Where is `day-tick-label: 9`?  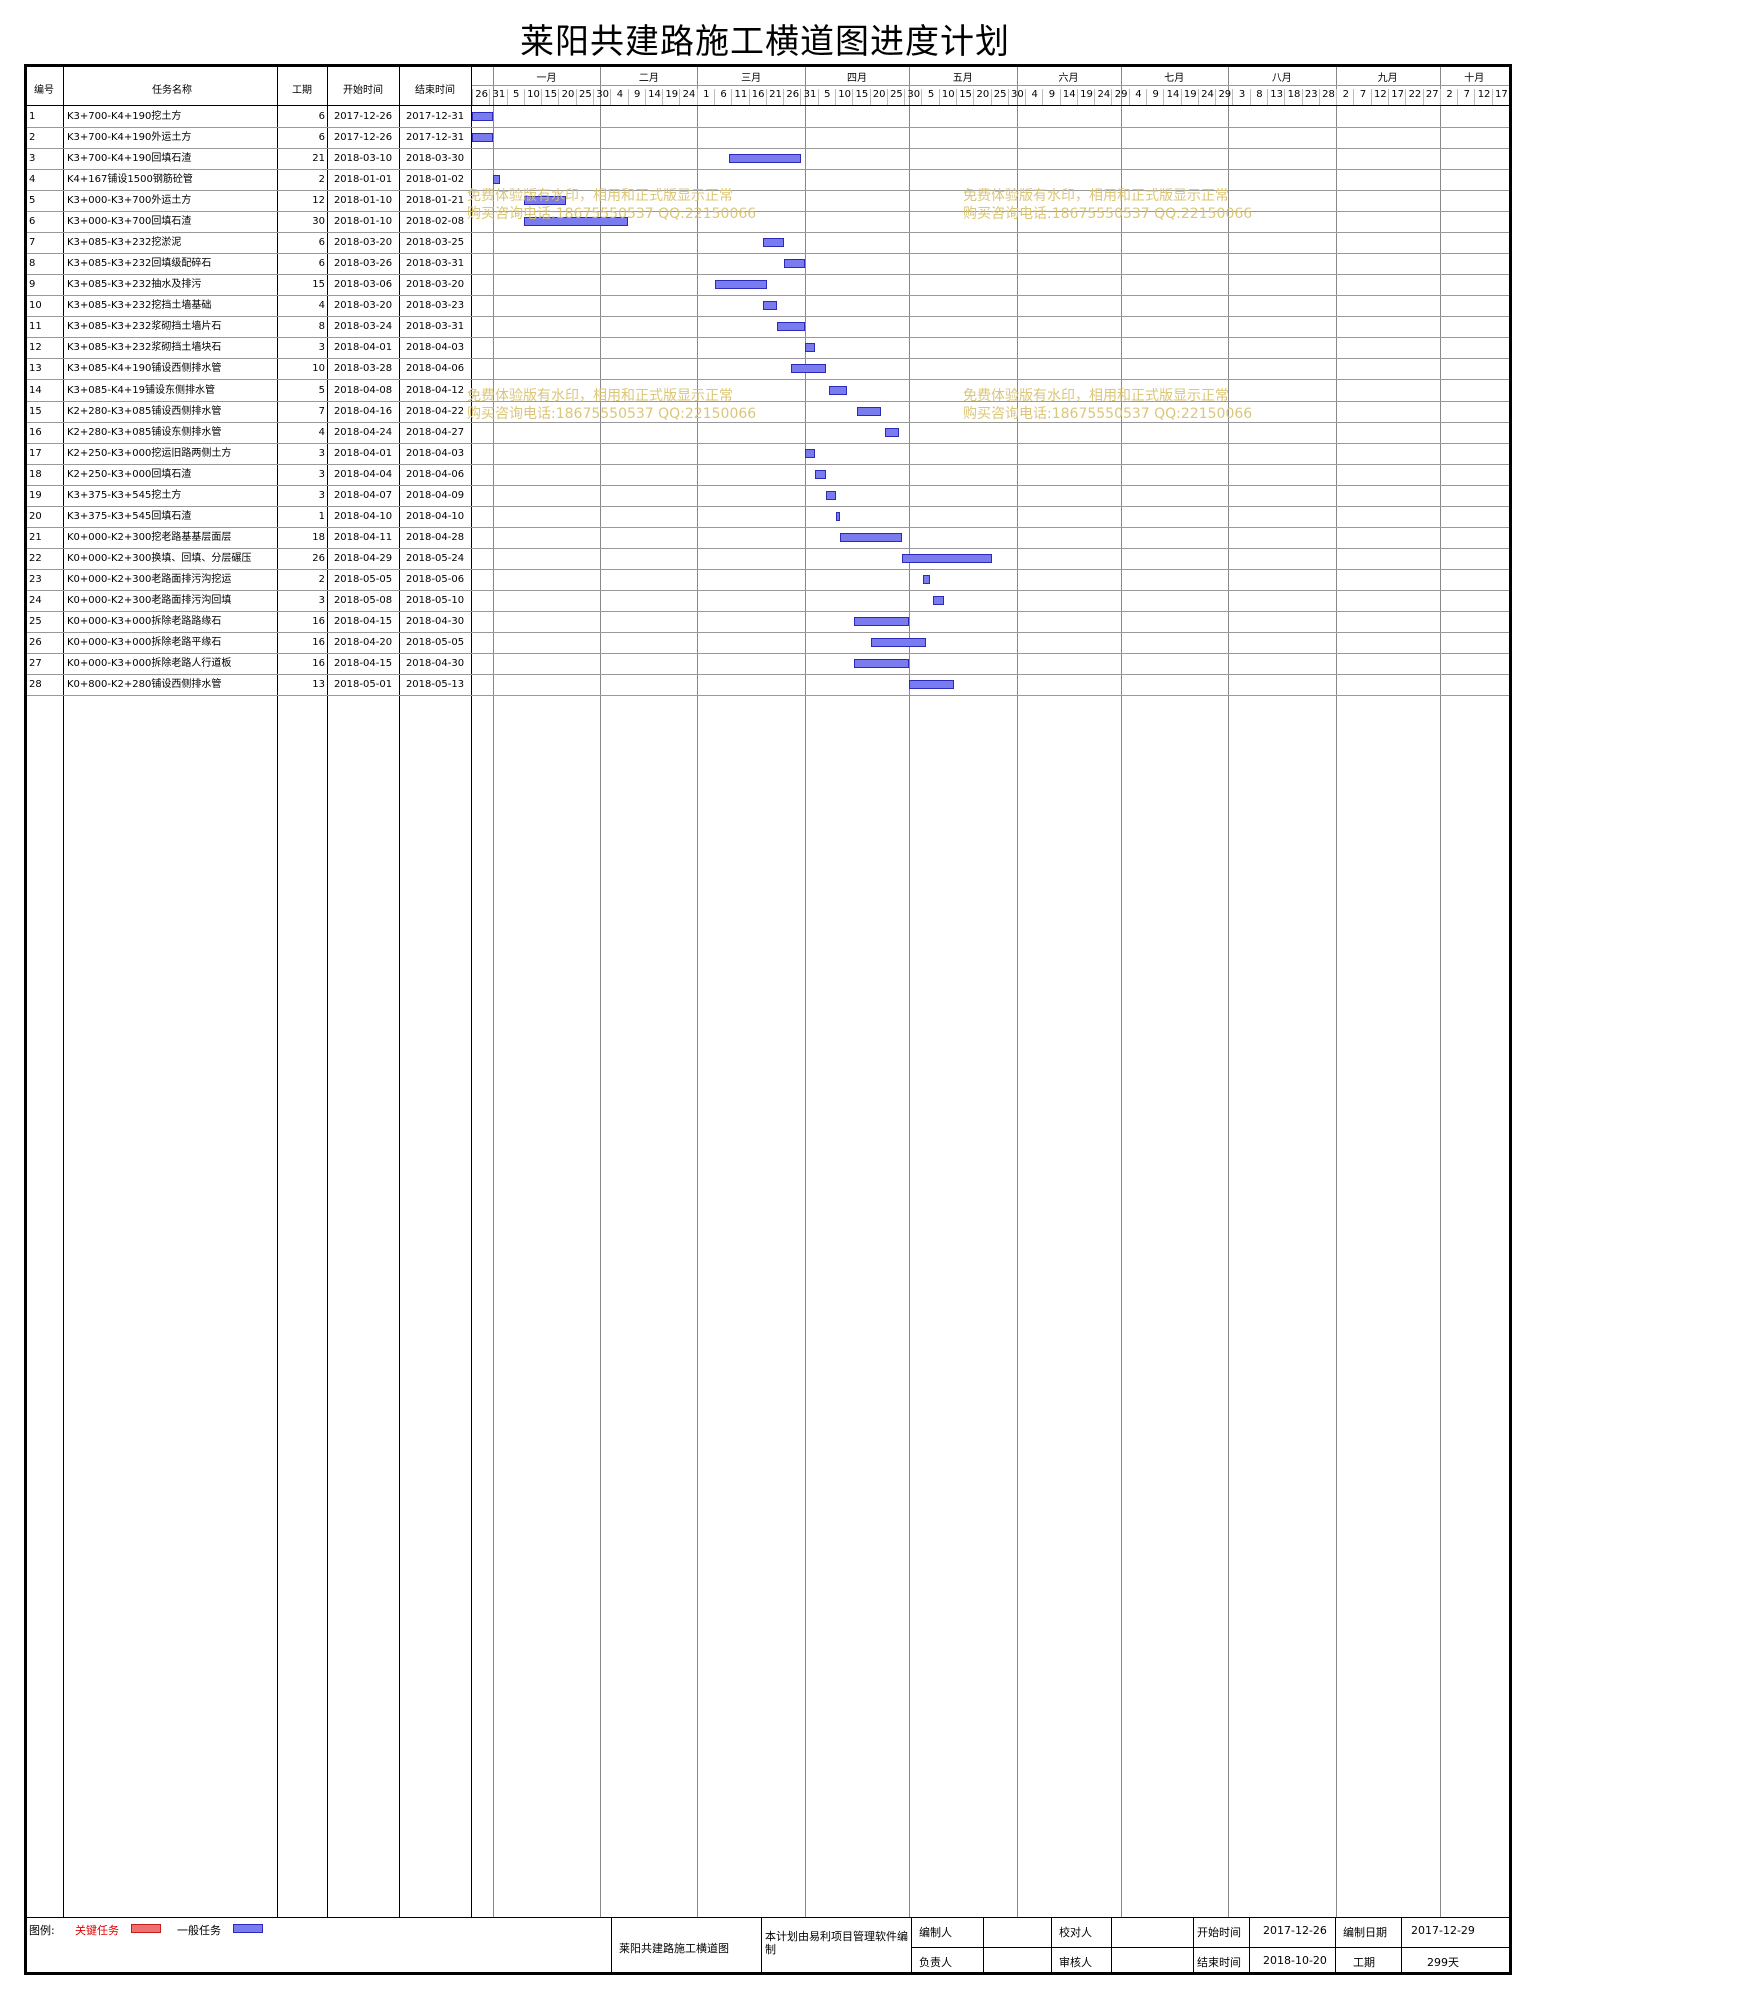 day-tick-label: 9 is located at coordinates (1051, 97).